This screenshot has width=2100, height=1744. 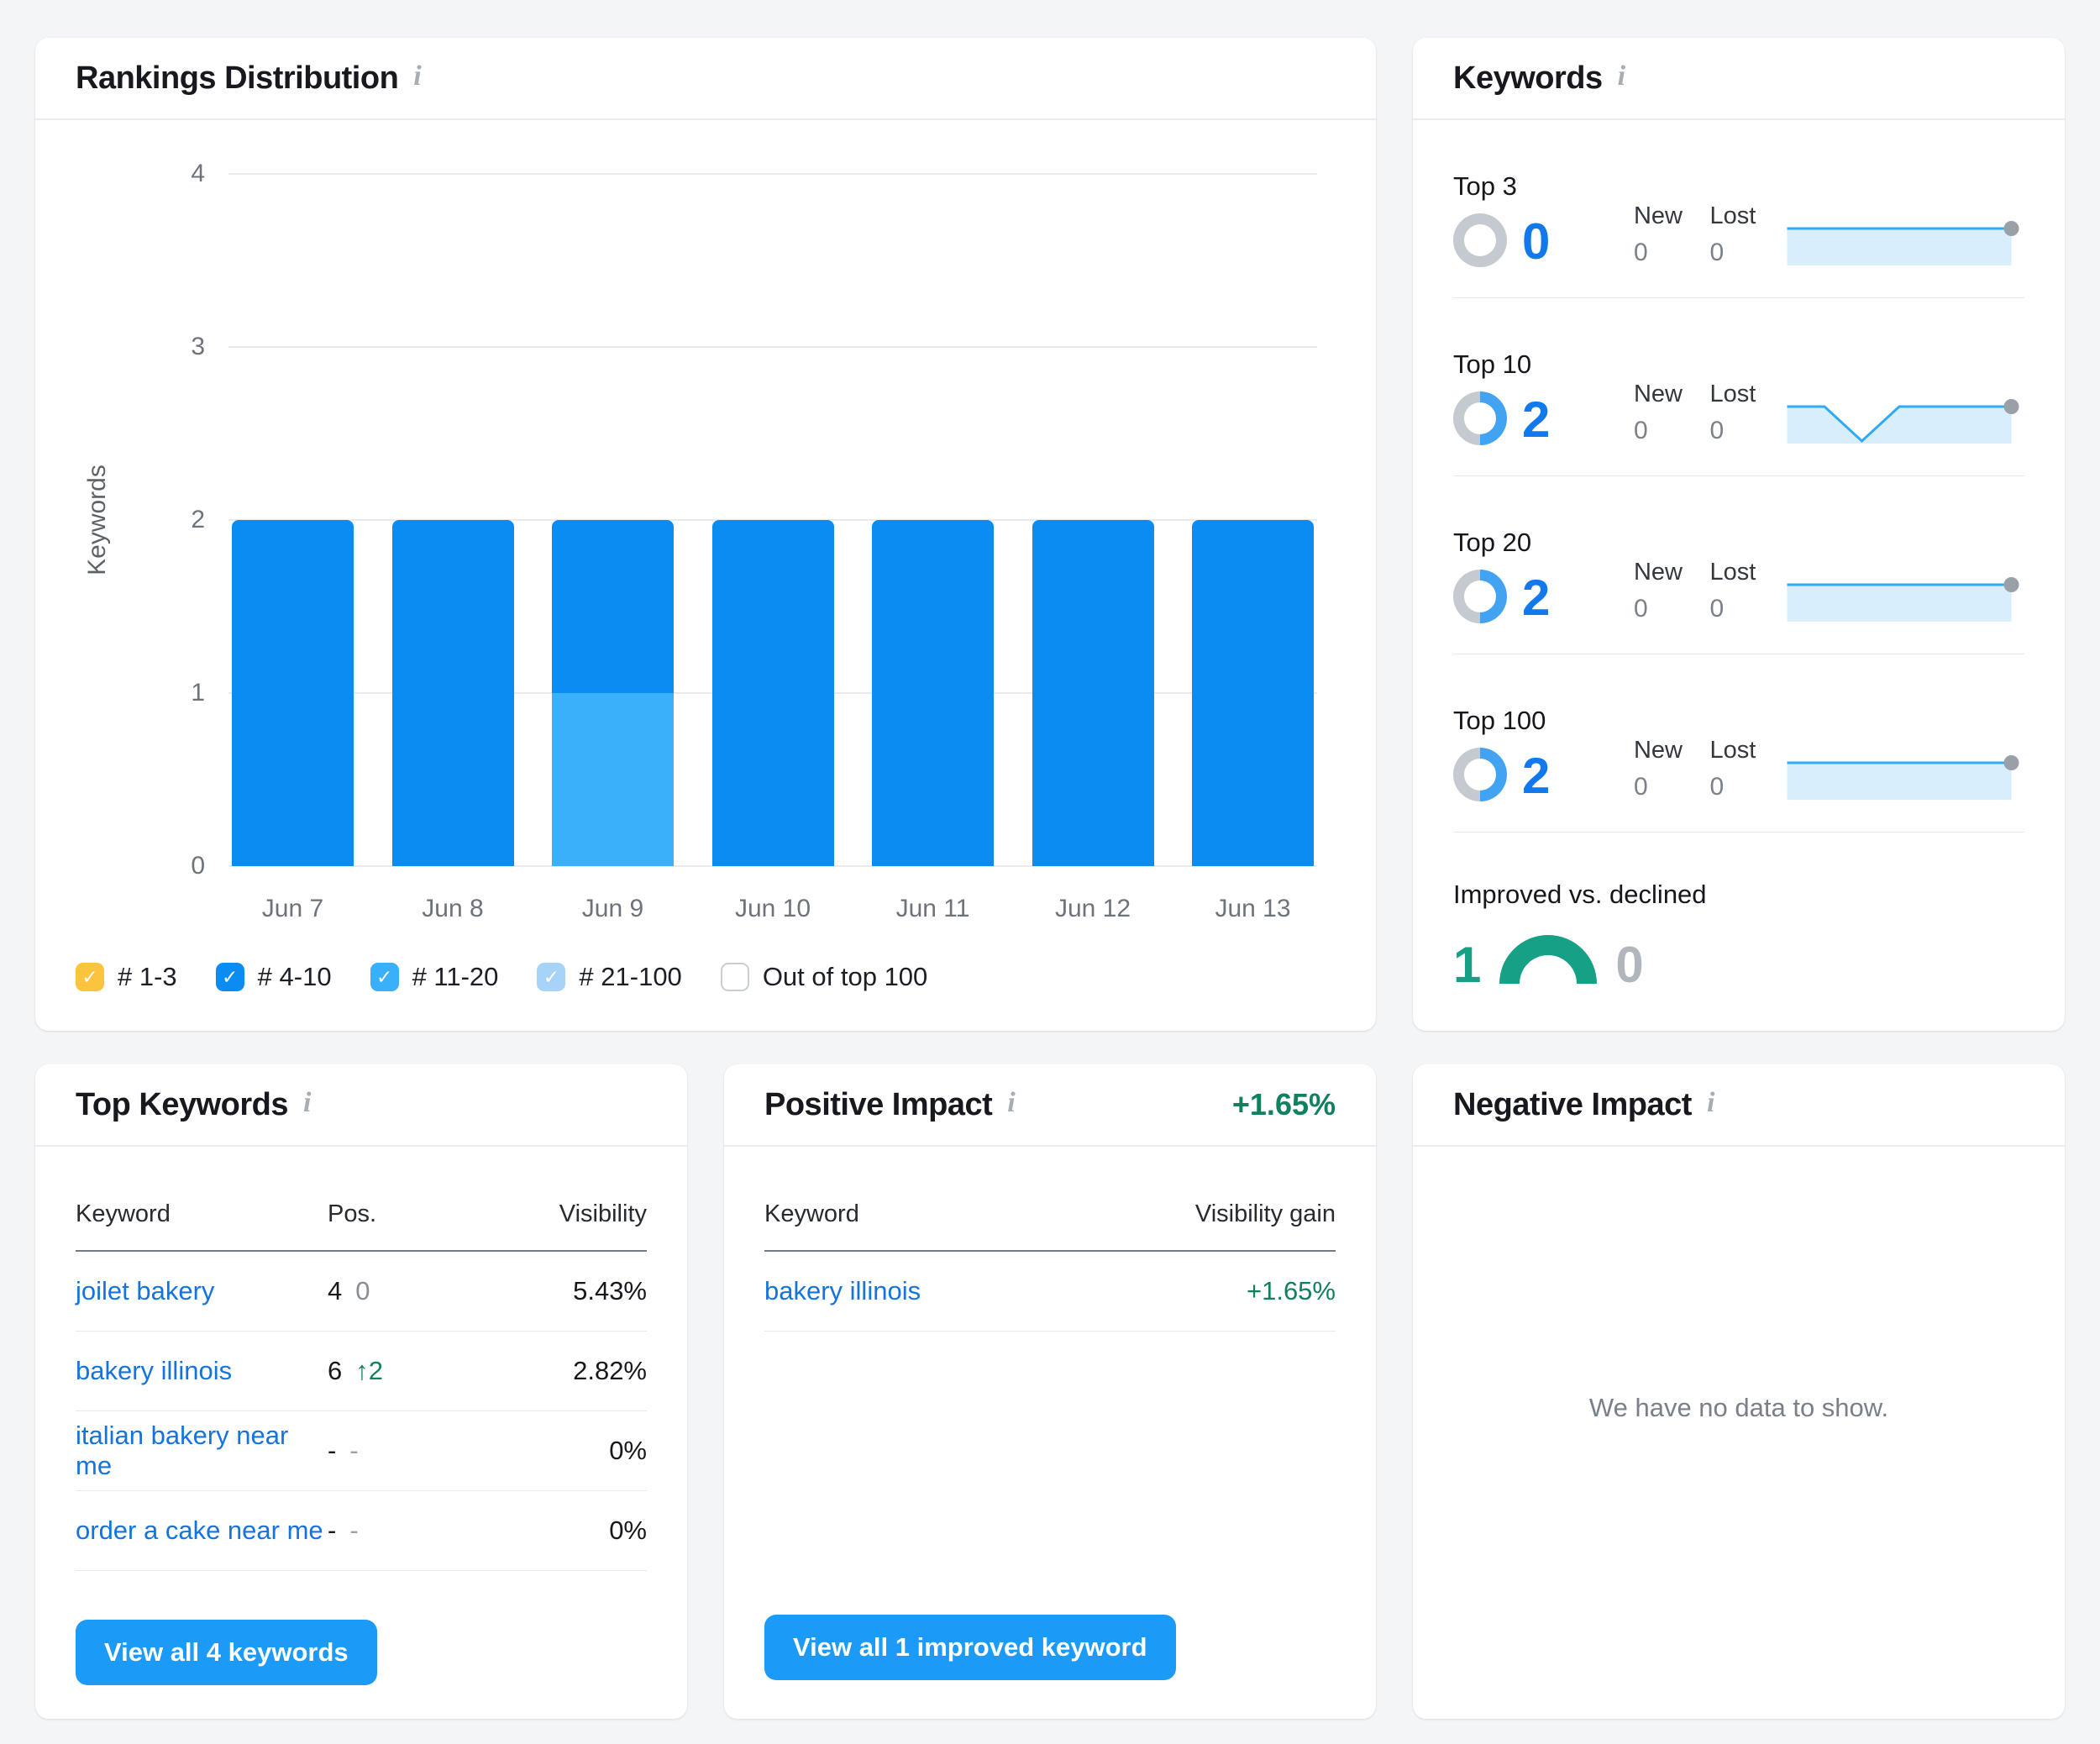 I want to click on range-label: Top 10, so click(x=1492, y=364).